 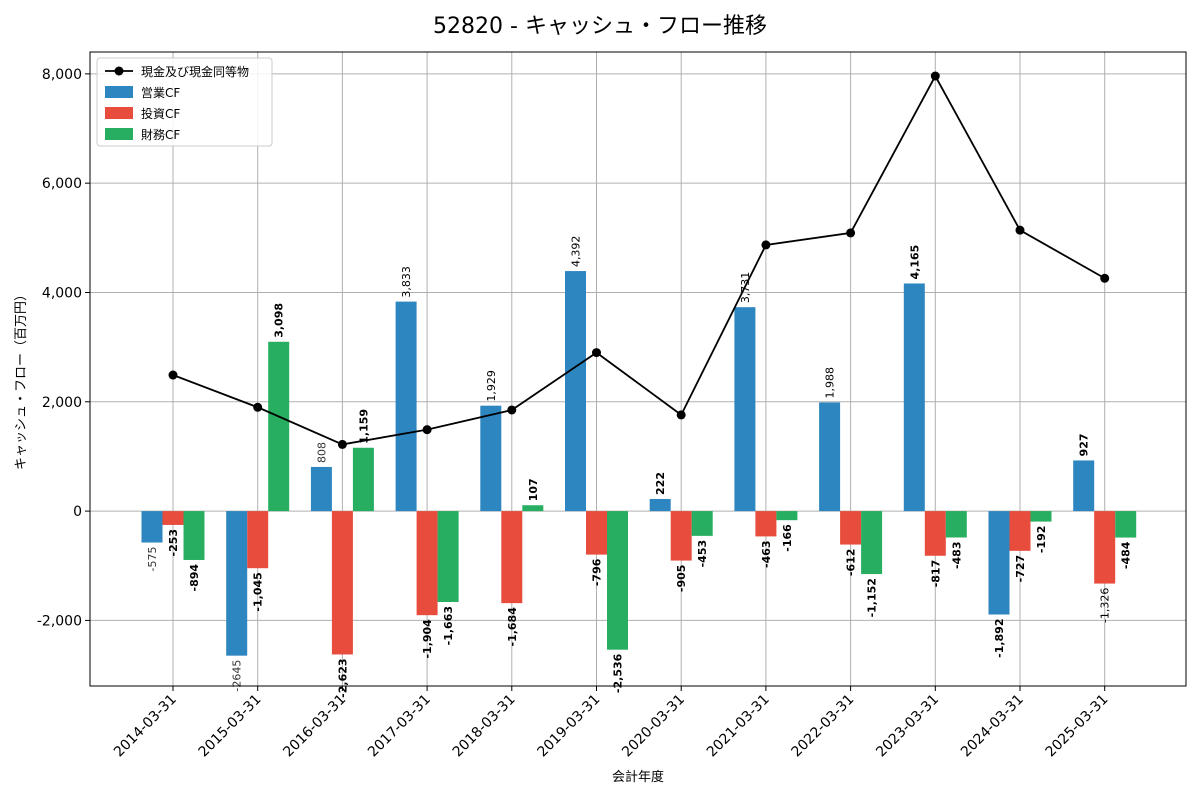 What do you see at coordinates (321, 452) in the screenshot?
I see `bar-value-label: 808` at bounding box center [321, 452].